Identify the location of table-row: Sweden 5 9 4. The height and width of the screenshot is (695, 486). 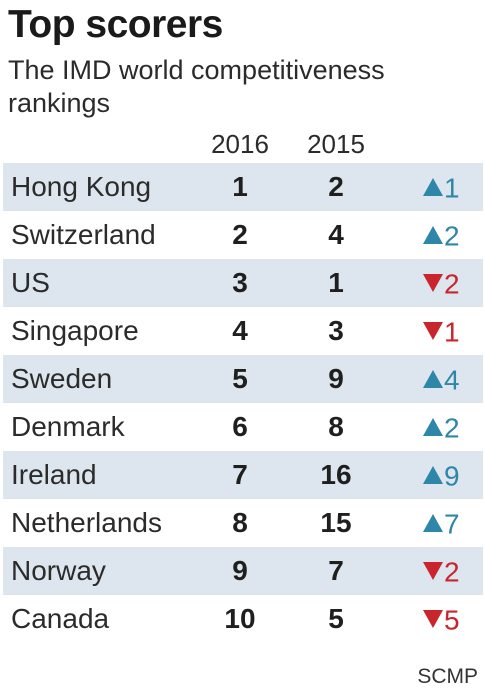
(243, 379).